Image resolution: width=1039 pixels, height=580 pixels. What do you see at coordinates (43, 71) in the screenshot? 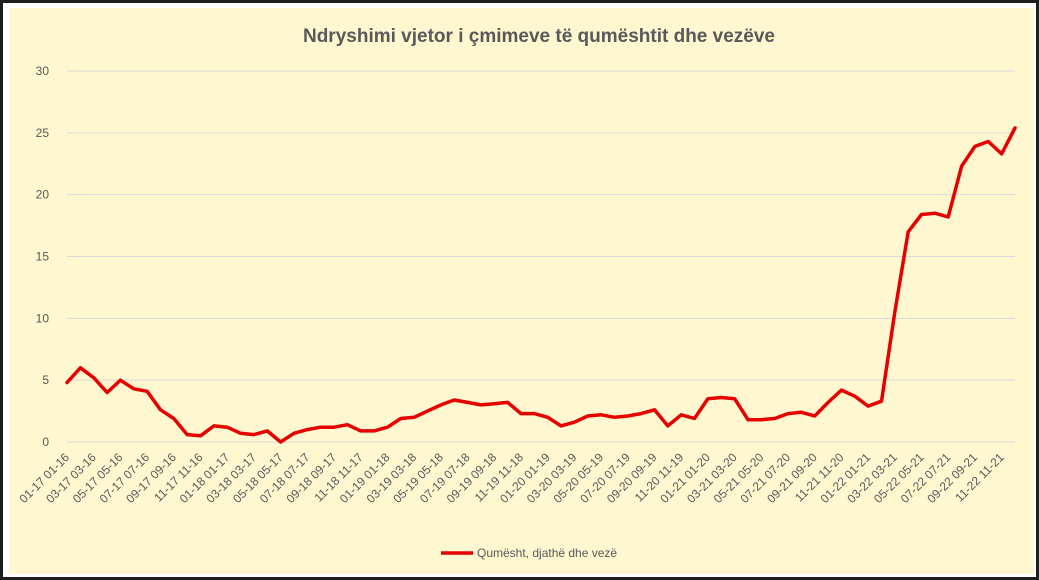
I see `y-tick-label: 30` at bounding box center [43, 71].